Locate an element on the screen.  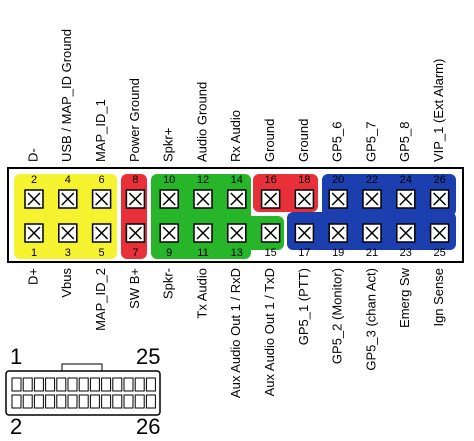
bottom-pin-number: 19 is located at coordinates (338, 253).